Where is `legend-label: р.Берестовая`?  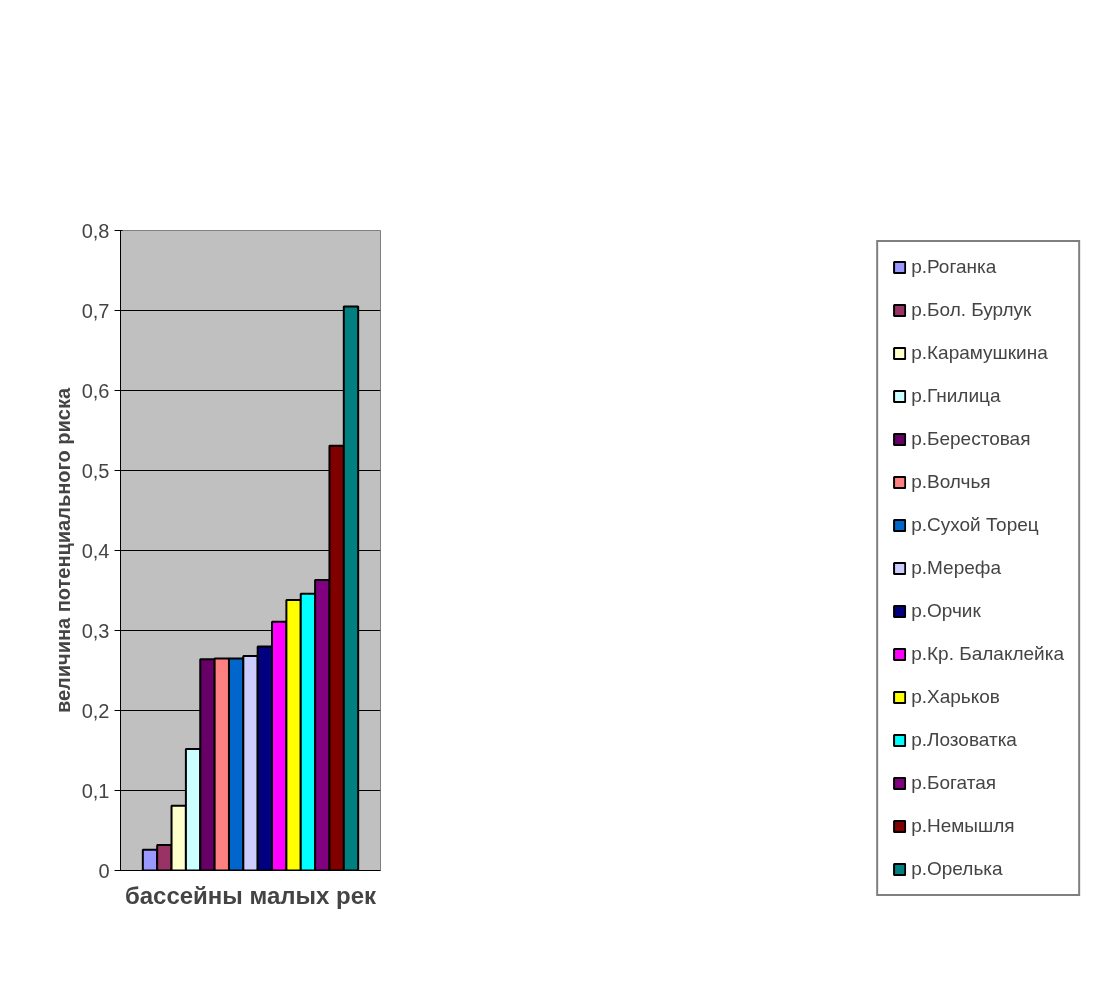 legend-label: р.Берестовая is located at coordinates (971, 439).